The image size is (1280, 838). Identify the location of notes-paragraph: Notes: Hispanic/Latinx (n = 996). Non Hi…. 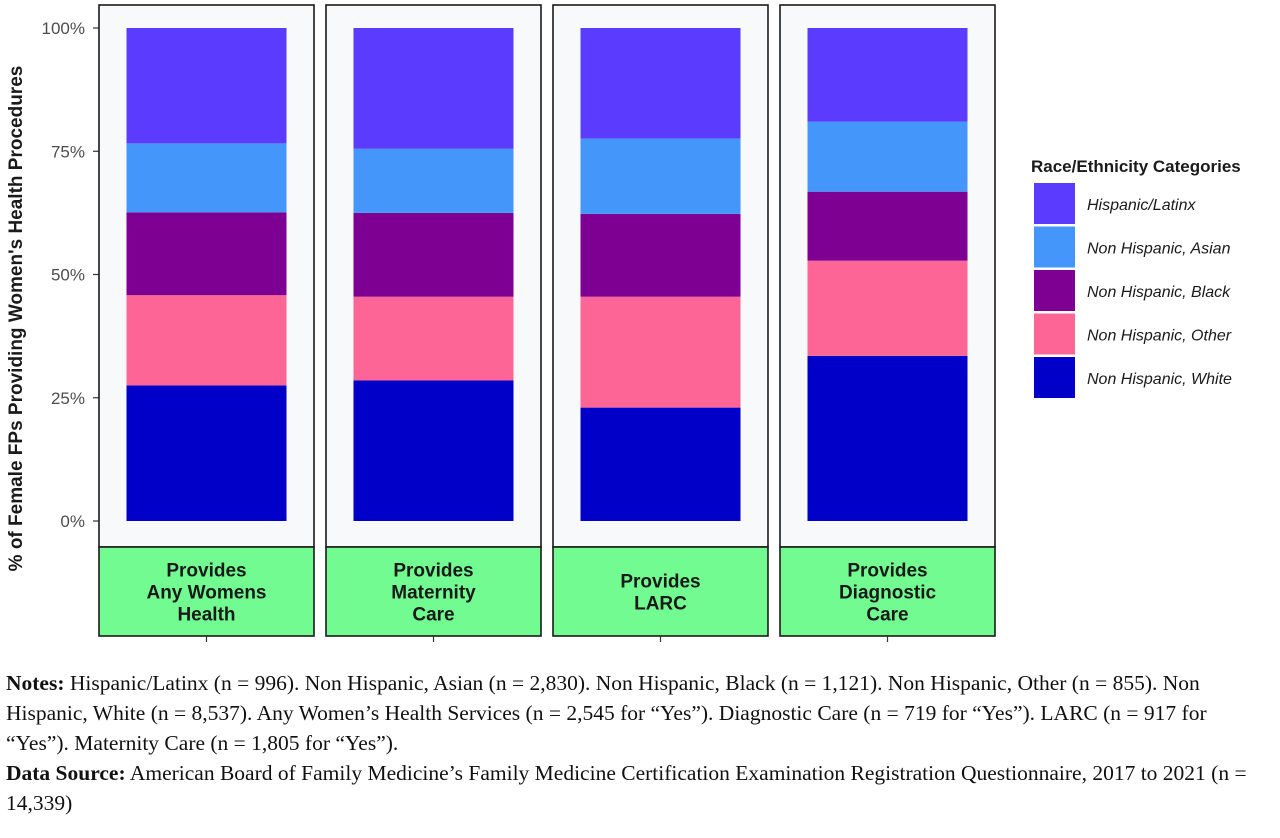
(640, 713).